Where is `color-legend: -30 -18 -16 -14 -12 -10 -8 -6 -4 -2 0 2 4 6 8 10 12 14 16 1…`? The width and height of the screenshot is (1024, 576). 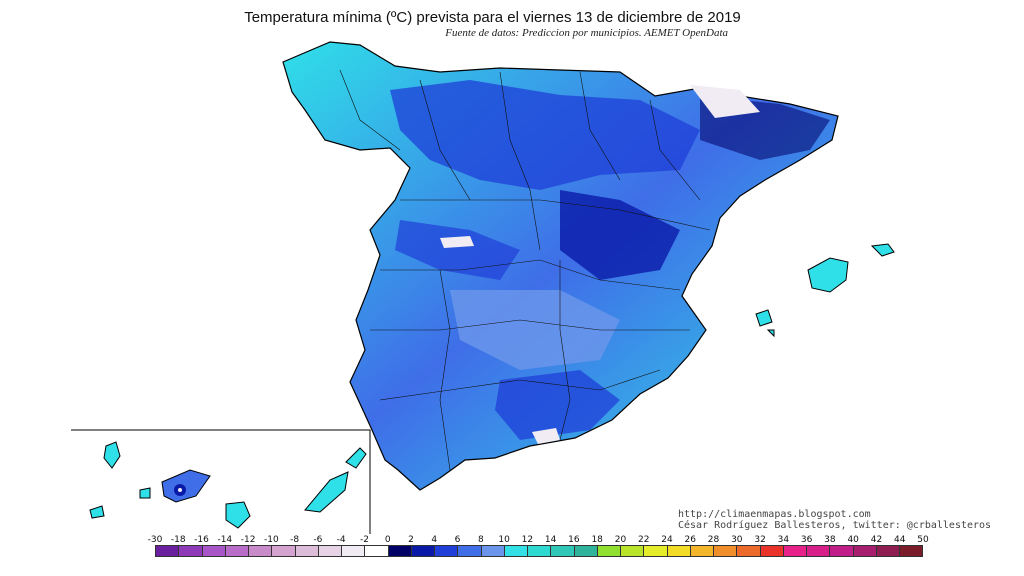
color-legend: -30 -18 -16 -14 -12 -10 -8 -6 -4 -2 0 2 4 6 8 10 12 14 16 1… is located at coordinates (538, 550).